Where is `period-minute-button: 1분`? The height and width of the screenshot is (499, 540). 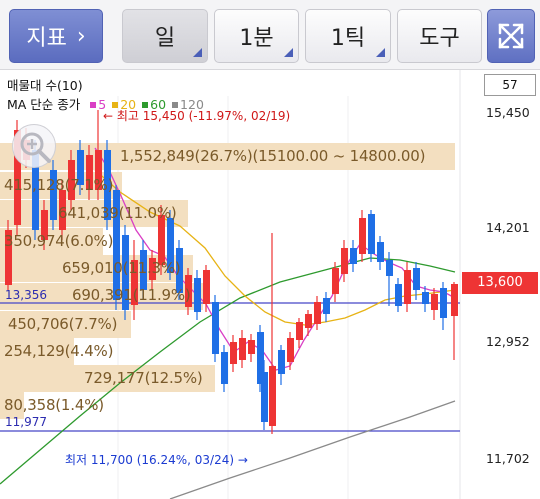 period-minute-button: 1분 is located at coordinates (256, 36).